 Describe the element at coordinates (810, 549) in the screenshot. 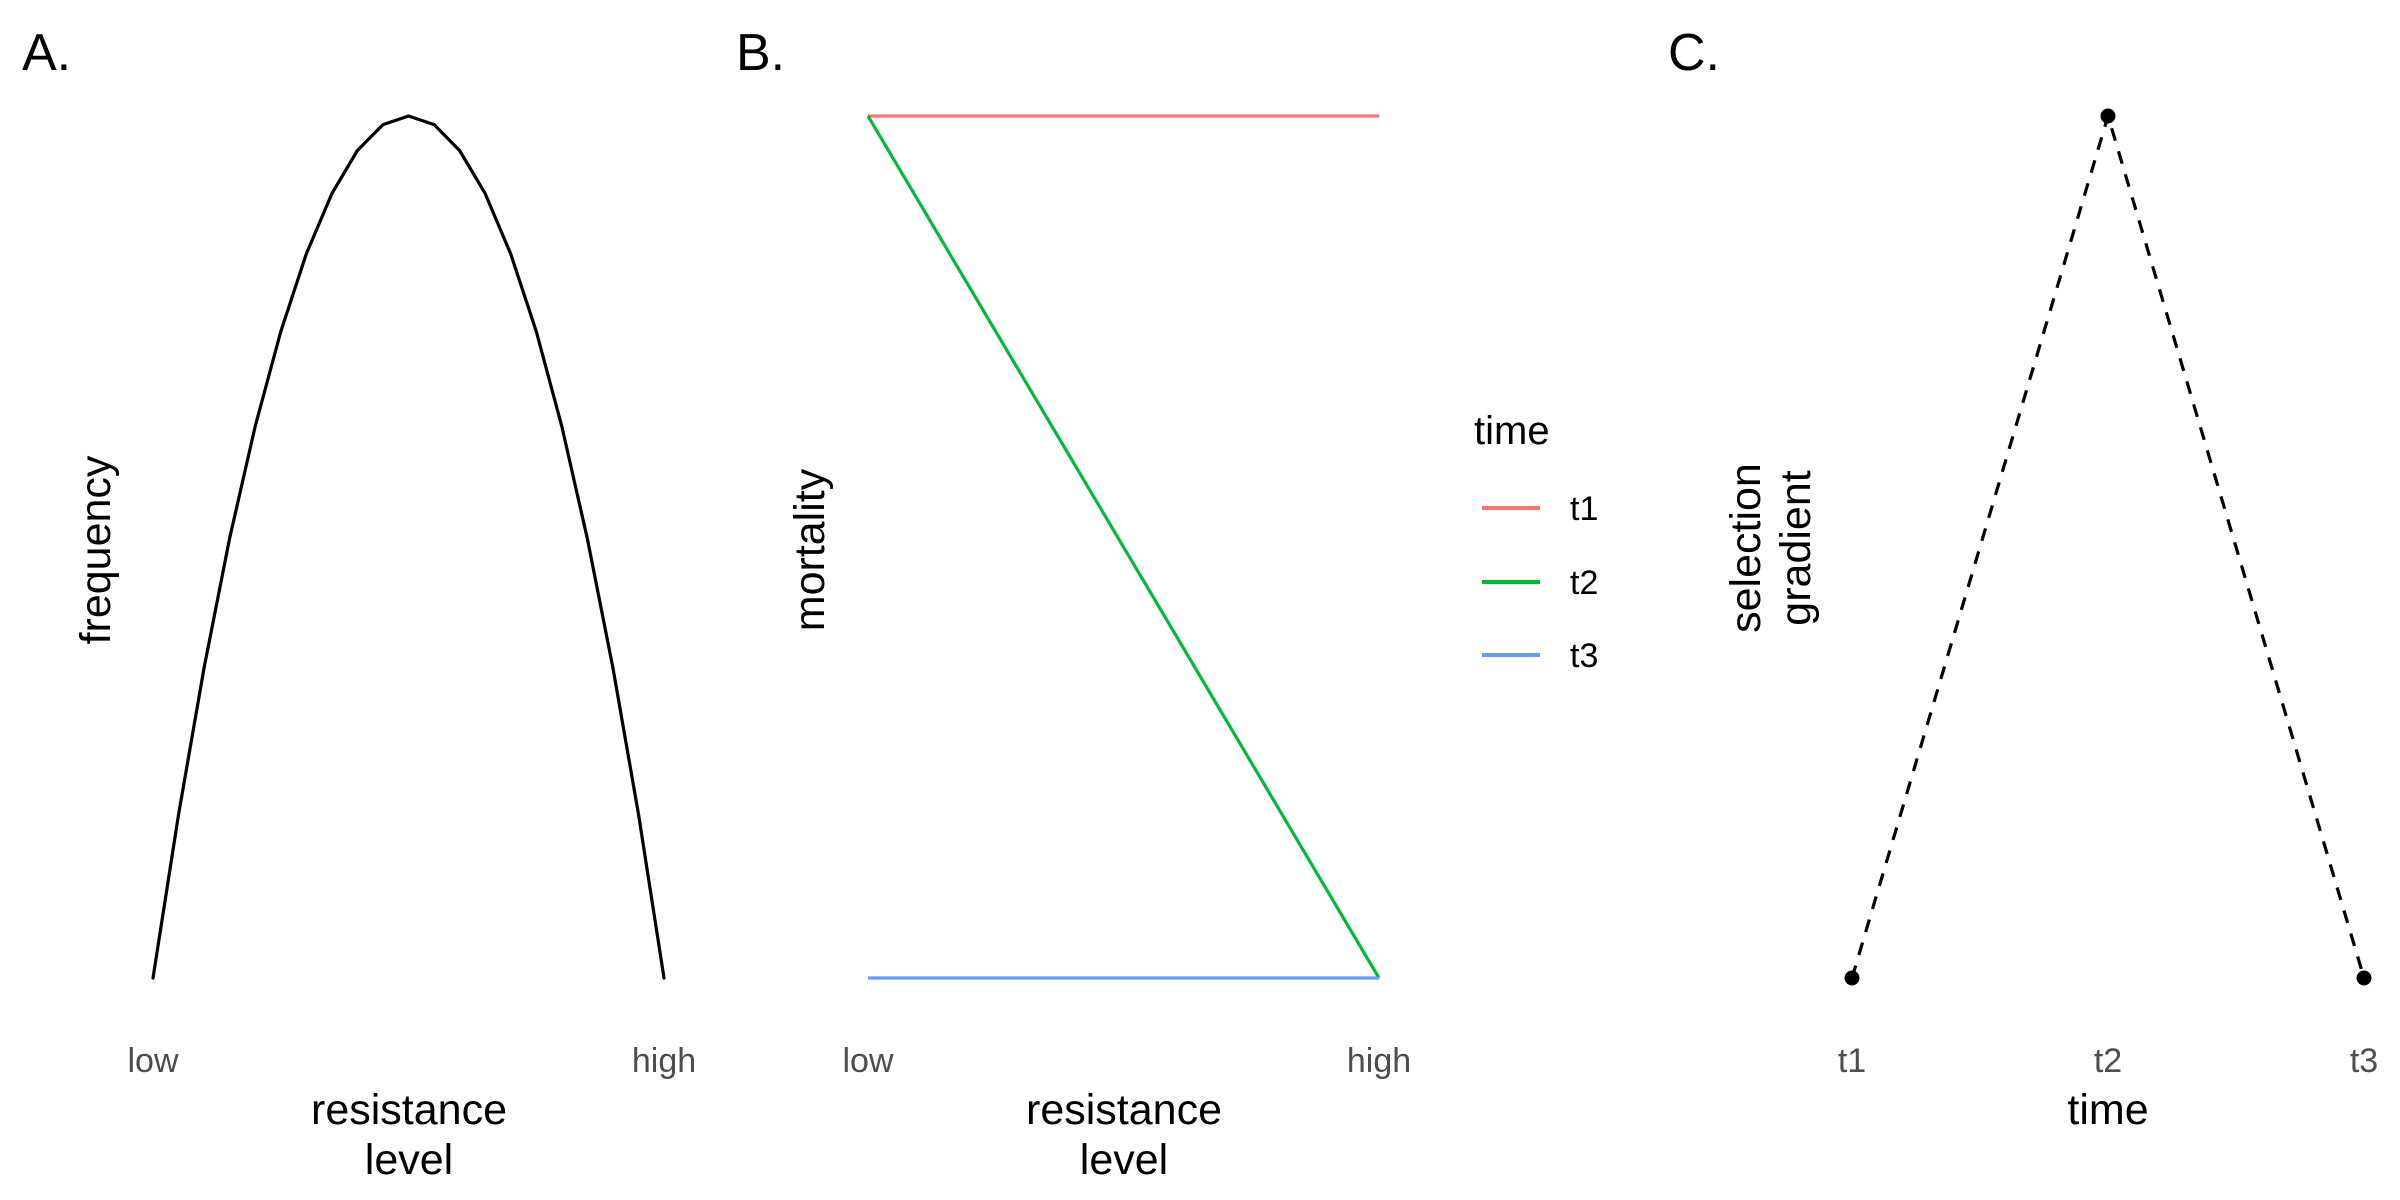

I see `panel-b-y-axis-title: mortality` at that location.